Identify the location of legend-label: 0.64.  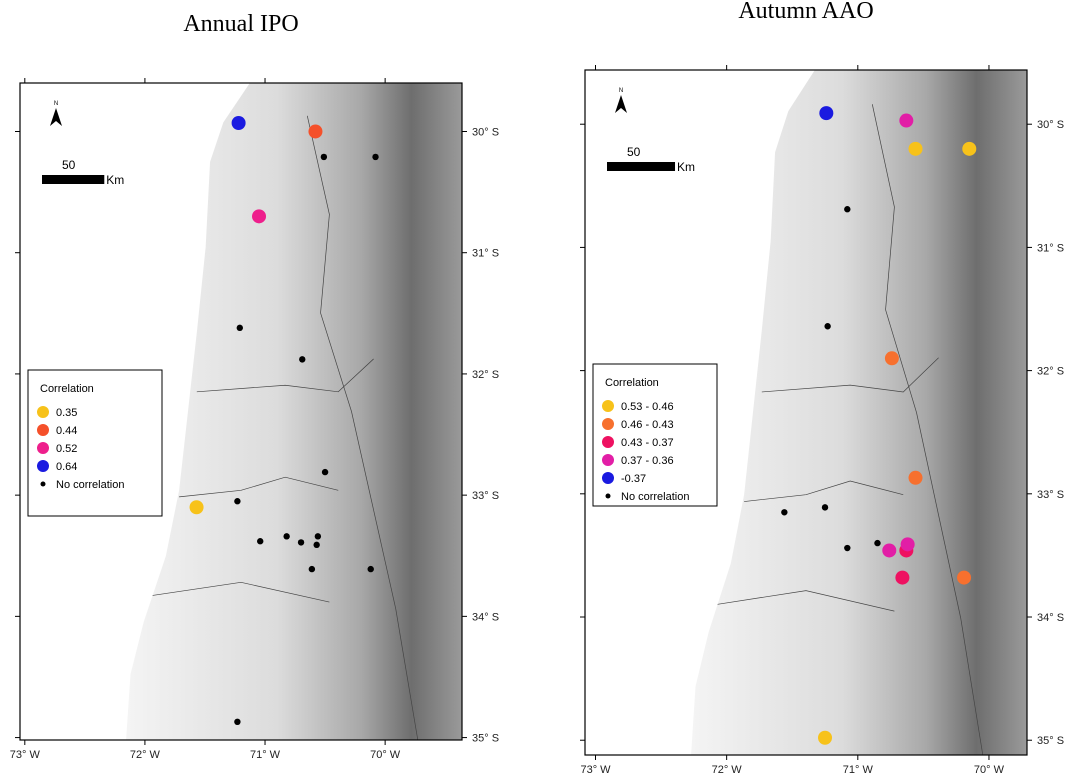
(66, 467).